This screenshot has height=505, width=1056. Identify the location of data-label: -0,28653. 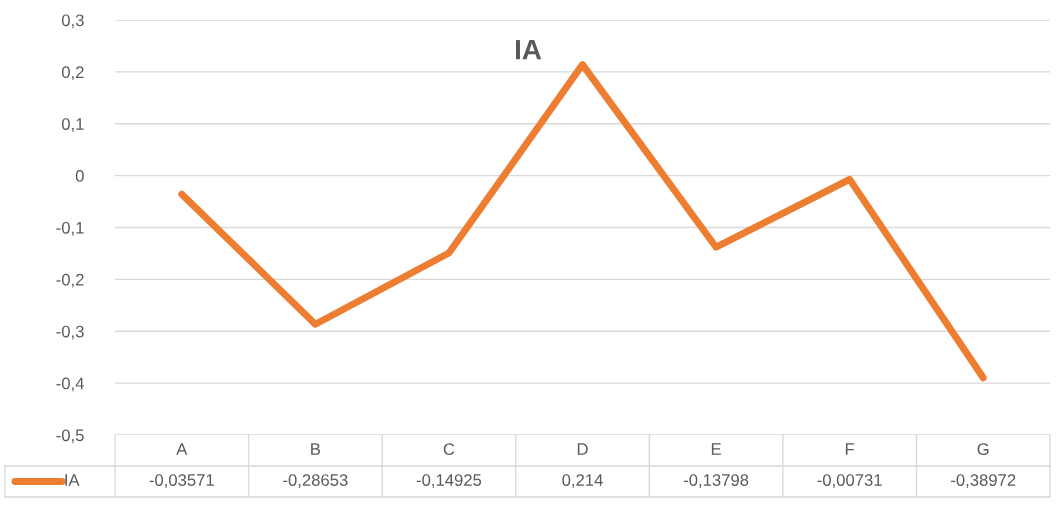
(315, 481).